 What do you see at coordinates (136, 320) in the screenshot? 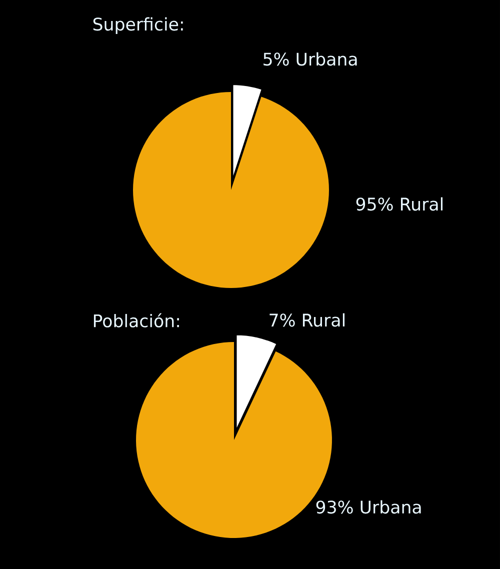
I see `chart-title: Población:` at bounding box center [136, 320].